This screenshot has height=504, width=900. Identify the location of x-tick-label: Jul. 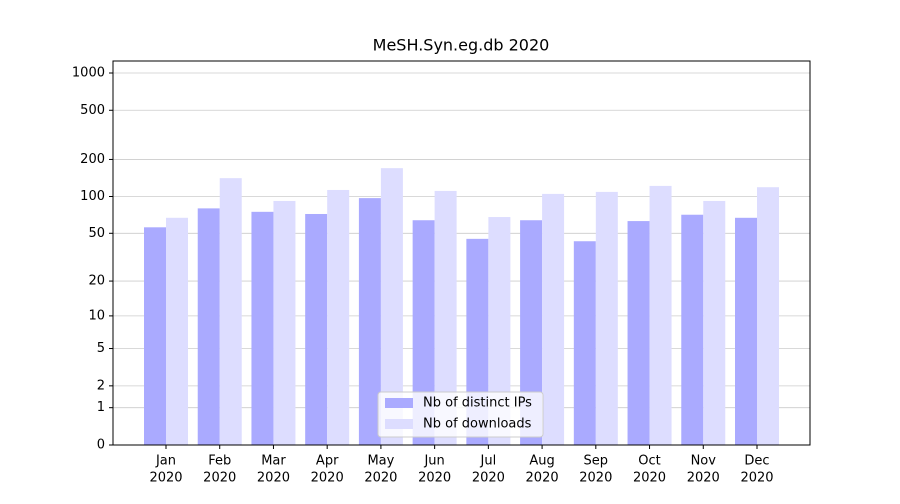
(488, 461).